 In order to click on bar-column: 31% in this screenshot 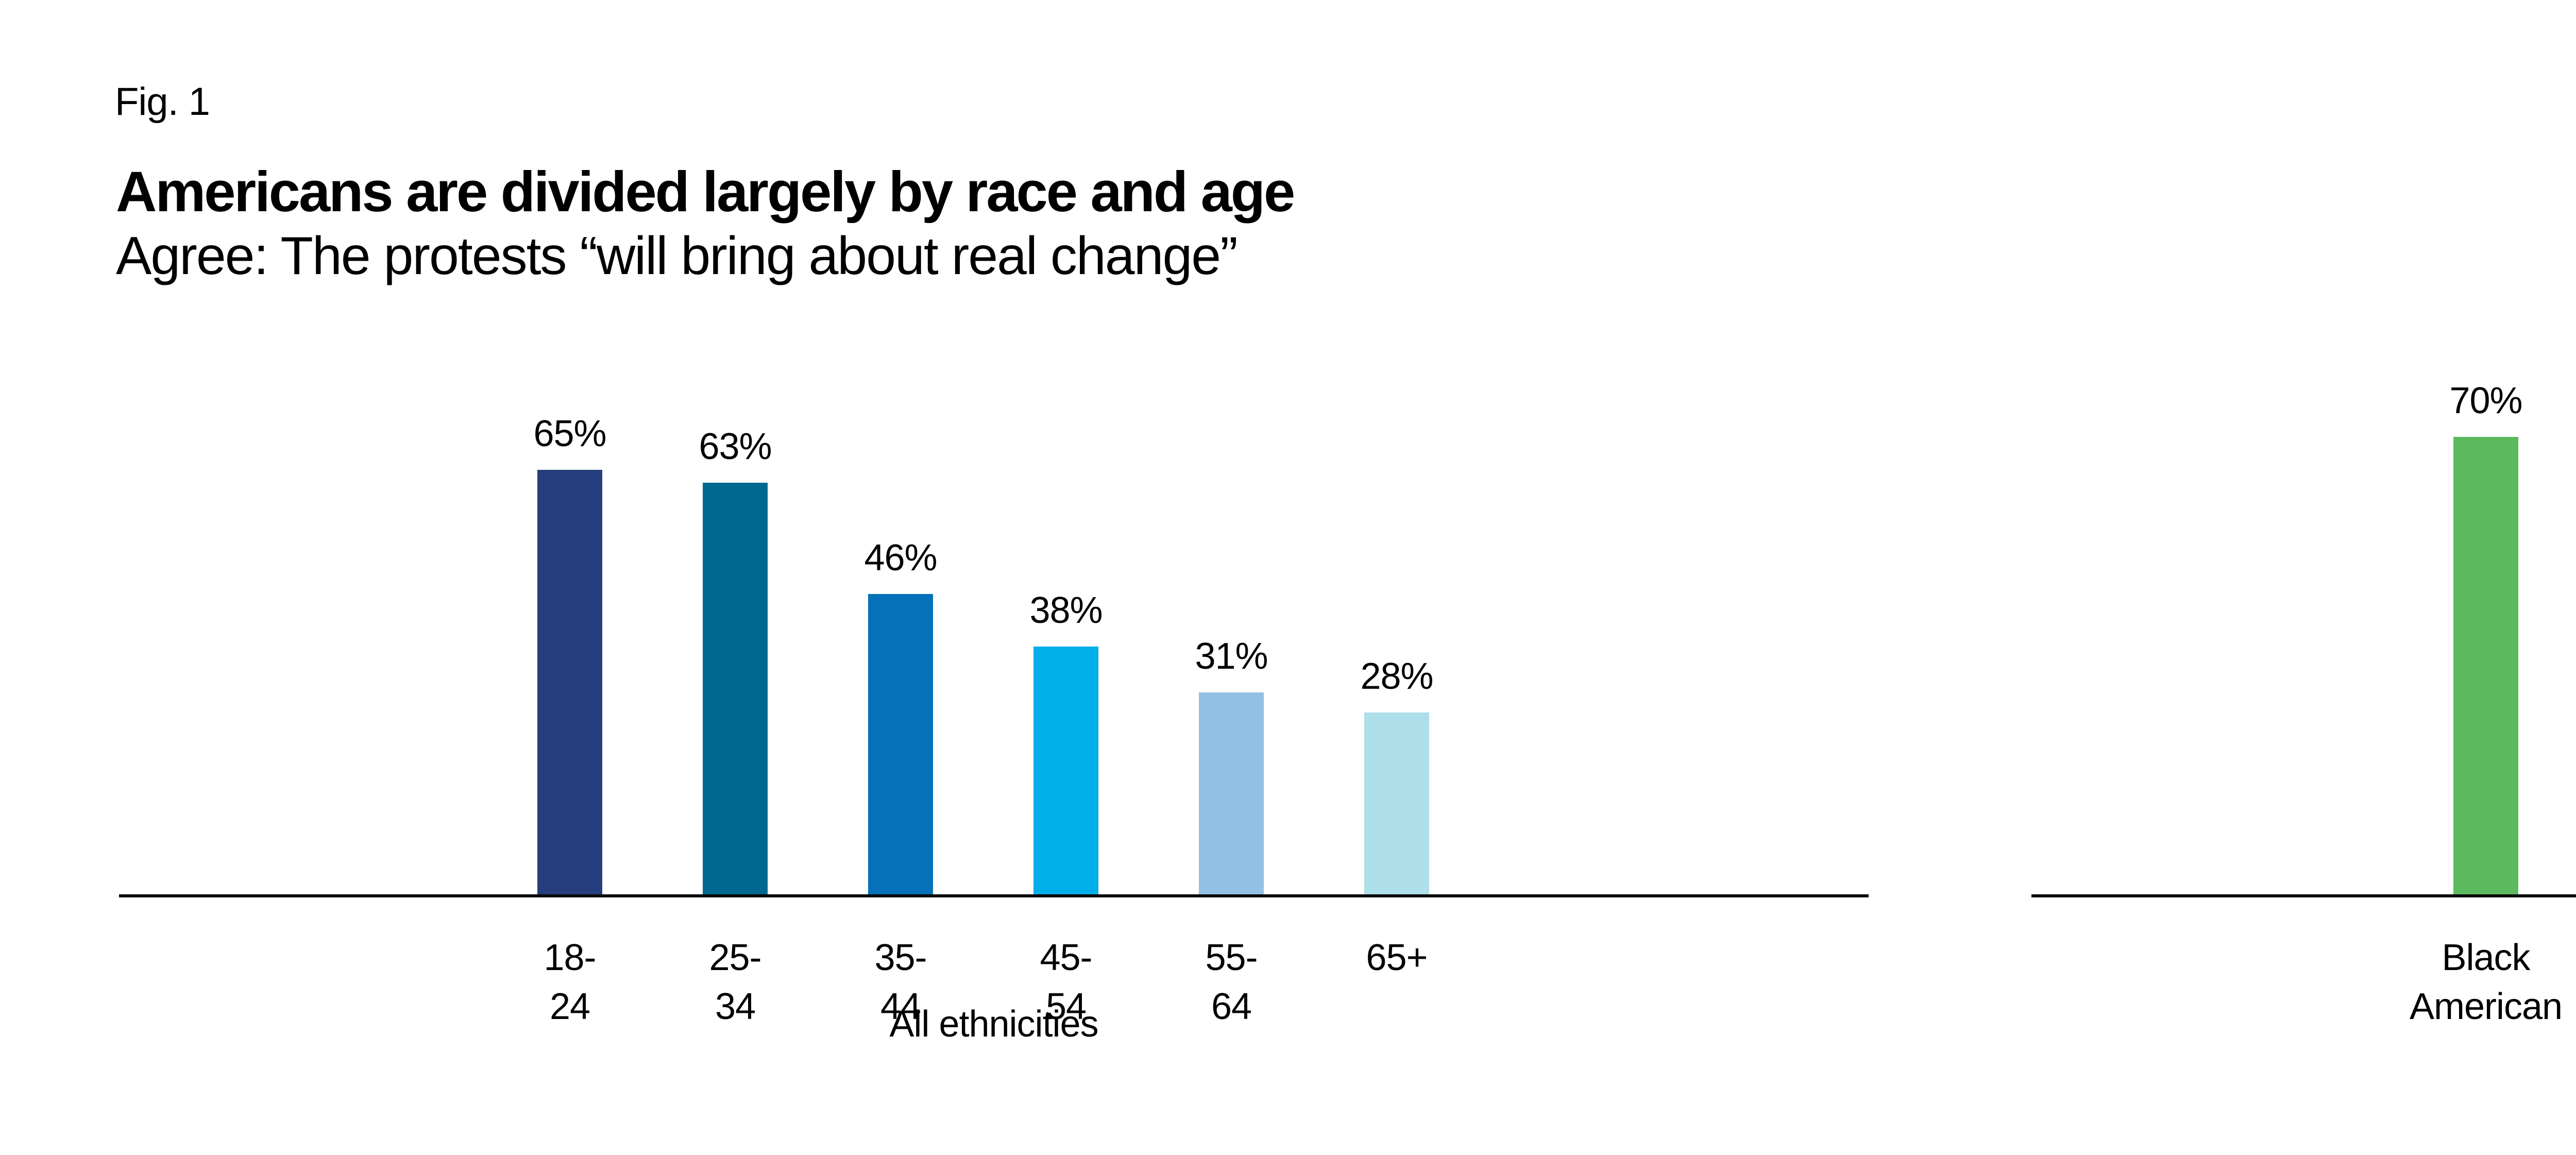, I will do `click(1231, 767)`.